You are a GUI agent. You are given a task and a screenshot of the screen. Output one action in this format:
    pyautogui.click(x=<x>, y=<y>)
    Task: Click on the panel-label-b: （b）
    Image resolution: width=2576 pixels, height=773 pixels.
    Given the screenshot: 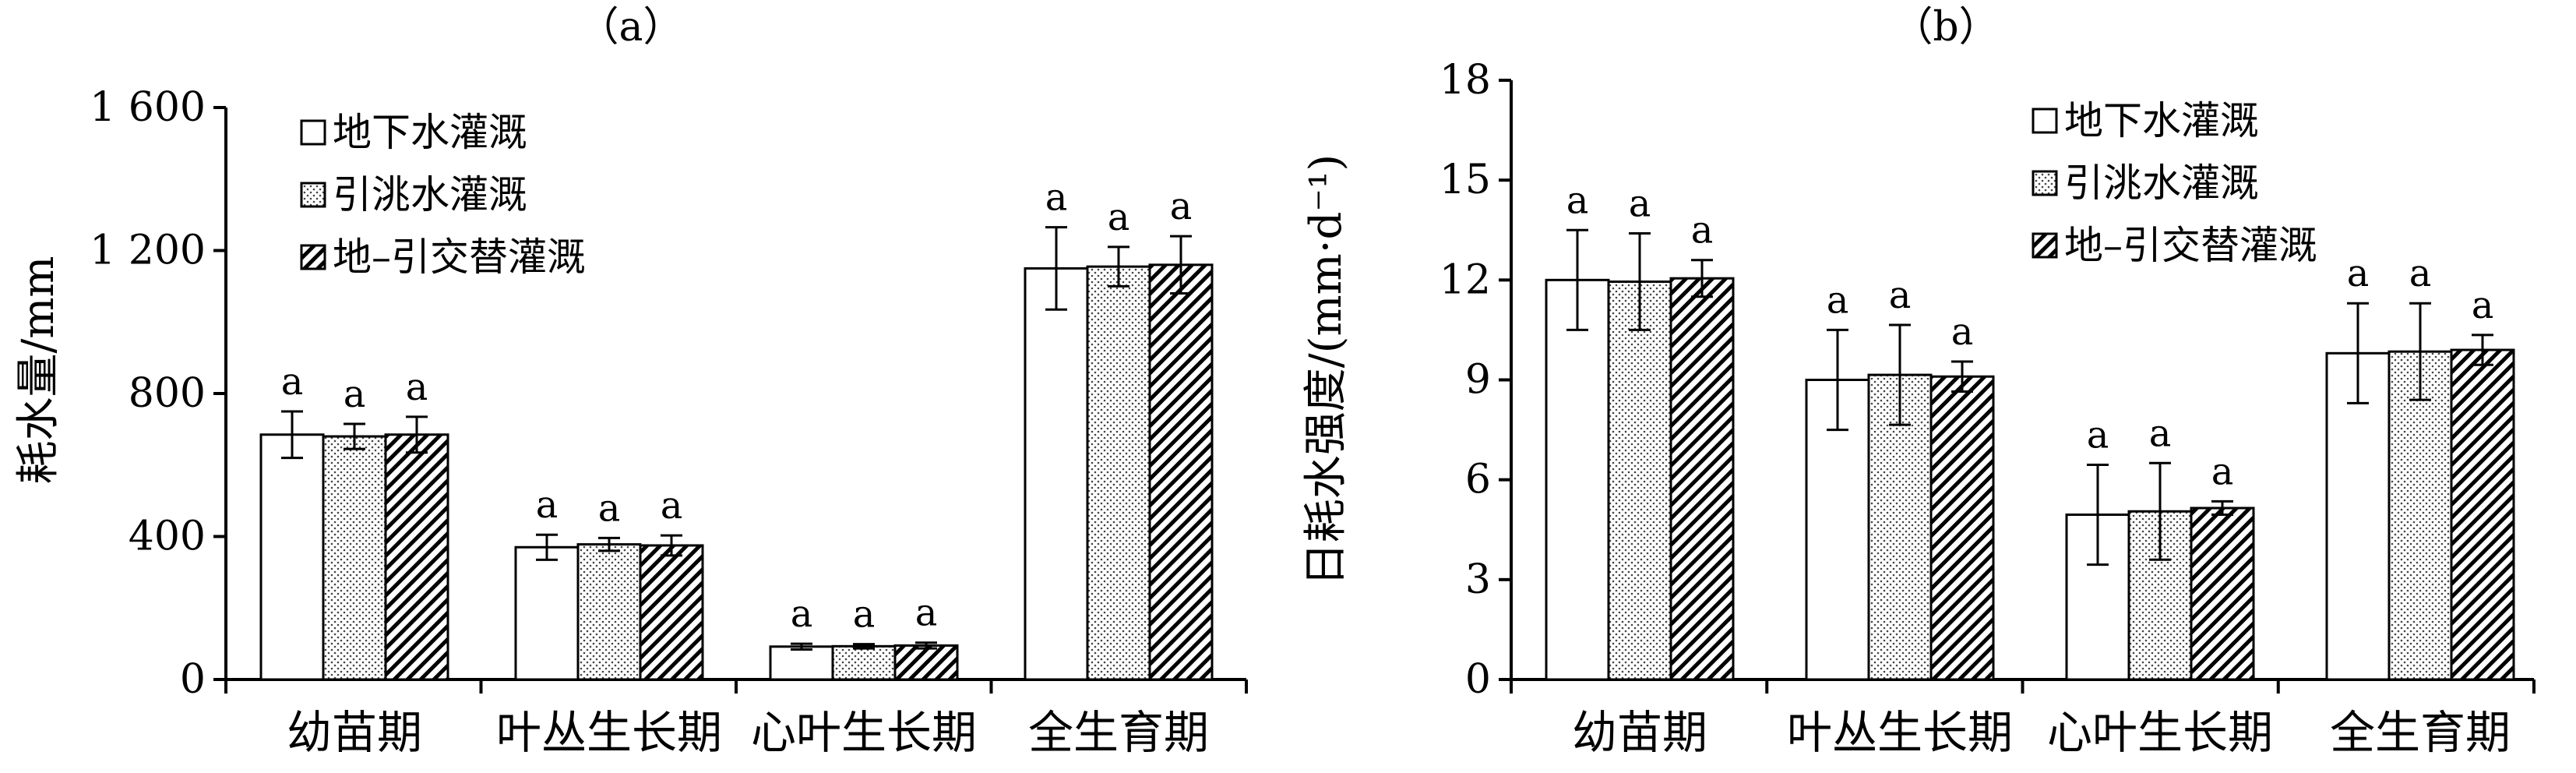 What is the action you would take?
    pyautogui.click(x=1946, y=27)
    